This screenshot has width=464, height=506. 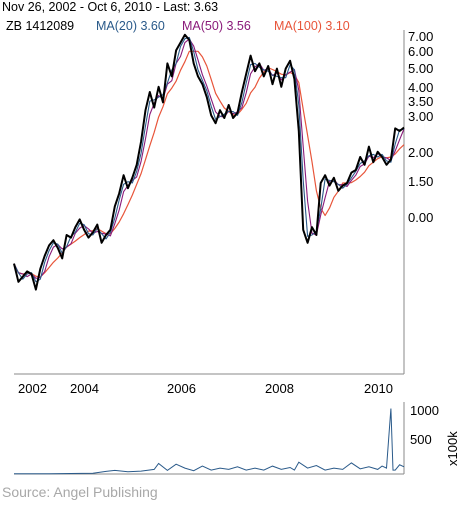 I want to click on x-tick-labels: 2002 2004 2006 2008 2010, so click(x=205, y=388).